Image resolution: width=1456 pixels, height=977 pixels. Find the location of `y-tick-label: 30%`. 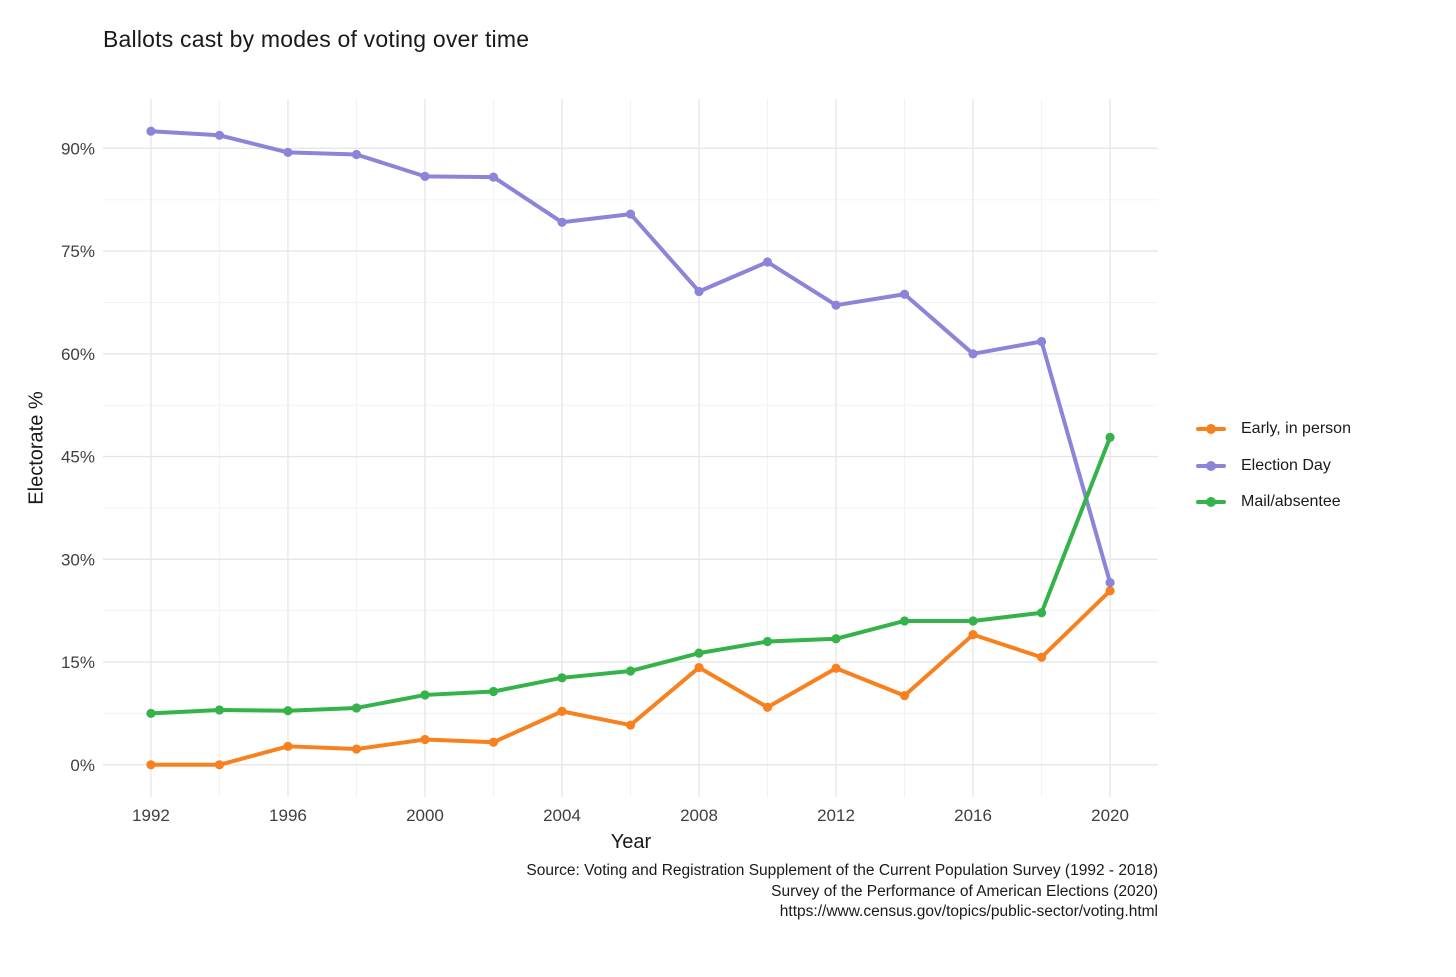

y-tick-label: 30% is located at coordinates (78, 559).